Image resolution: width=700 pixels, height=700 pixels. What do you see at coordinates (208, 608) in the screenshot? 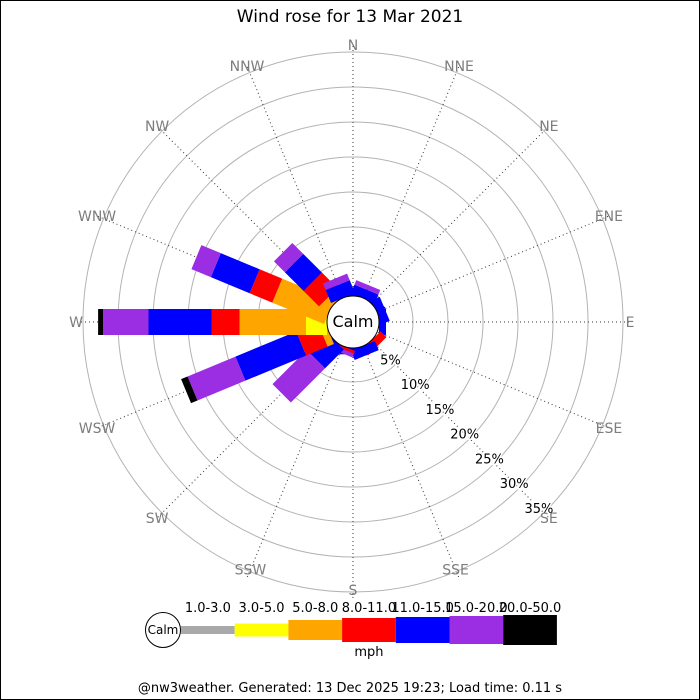
I see `legend-bin-label-1.0-3.0: 1.0-3.0` at bounding box center [208, 608].